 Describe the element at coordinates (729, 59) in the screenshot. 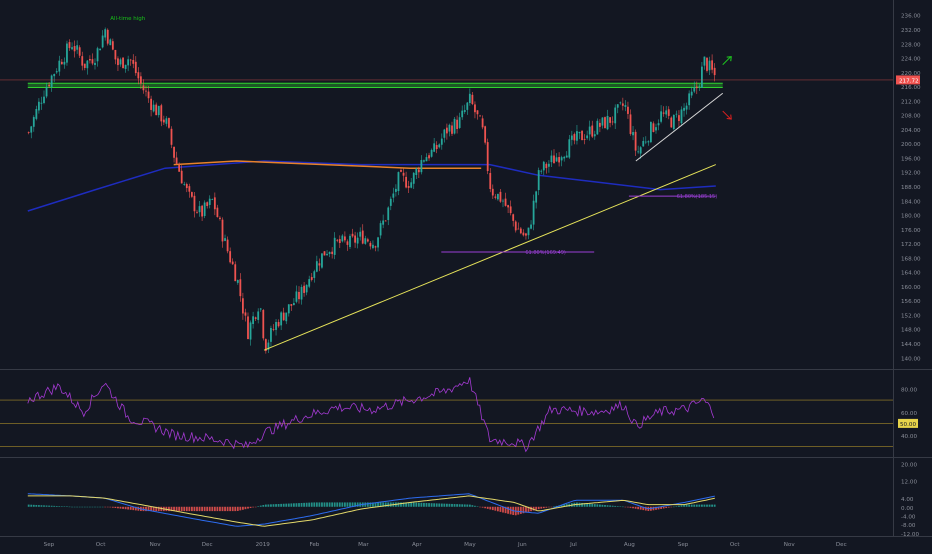

I see `arrow-head-icon` at that location.